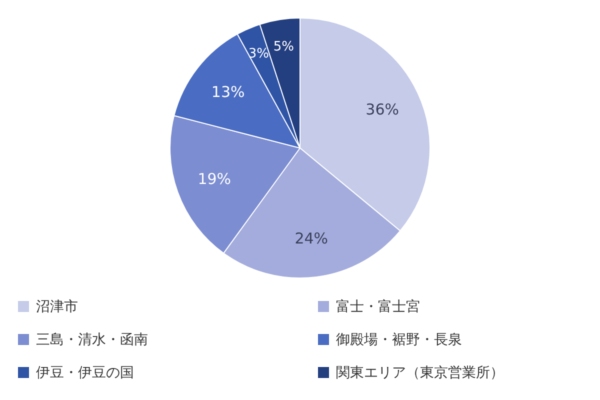 The width and height of the screenshot is (600, 400). Describe the element at coordinates (259, 54) in the screenshot. I see `data-label: 3%` at that location.